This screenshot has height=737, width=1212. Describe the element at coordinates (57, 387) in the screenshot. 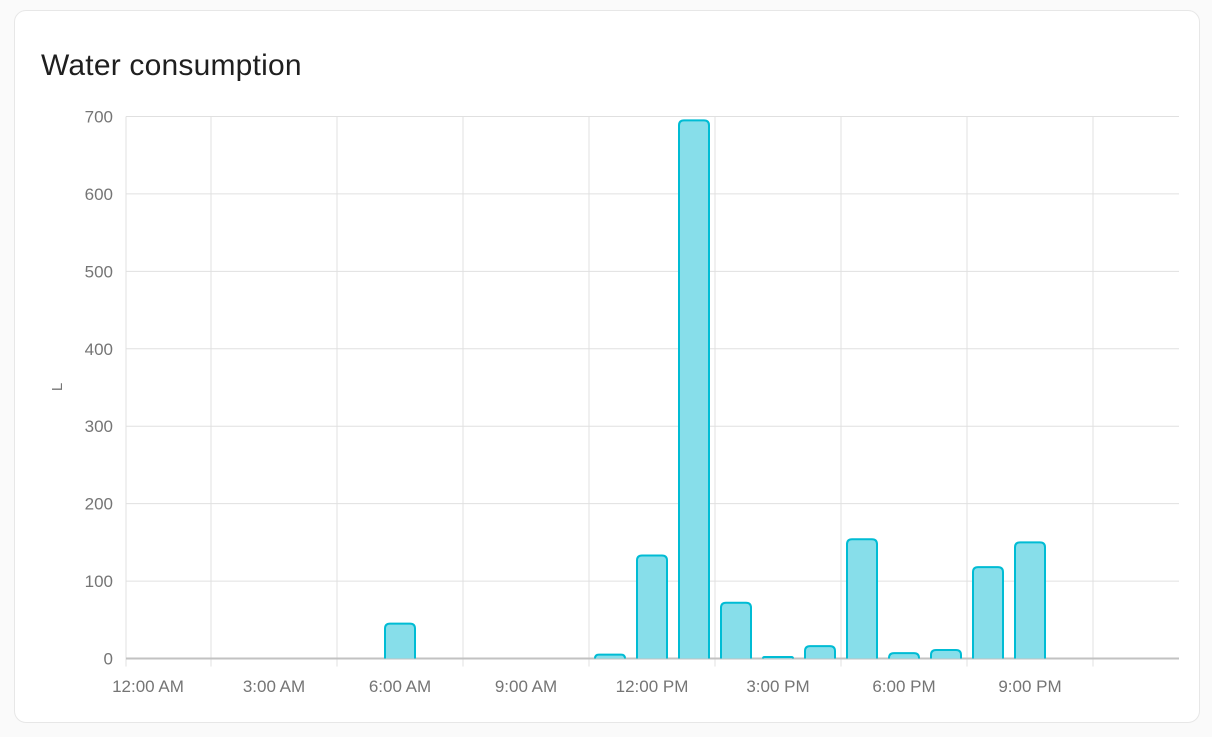

I see `y-axis-unit-label: L` at that location.